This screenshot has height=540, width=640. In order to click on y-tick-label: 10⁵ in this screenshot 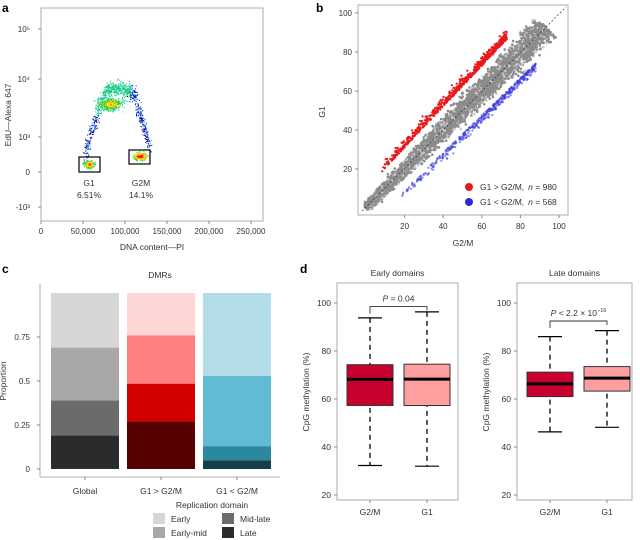, I will do `click(24, 29)`.